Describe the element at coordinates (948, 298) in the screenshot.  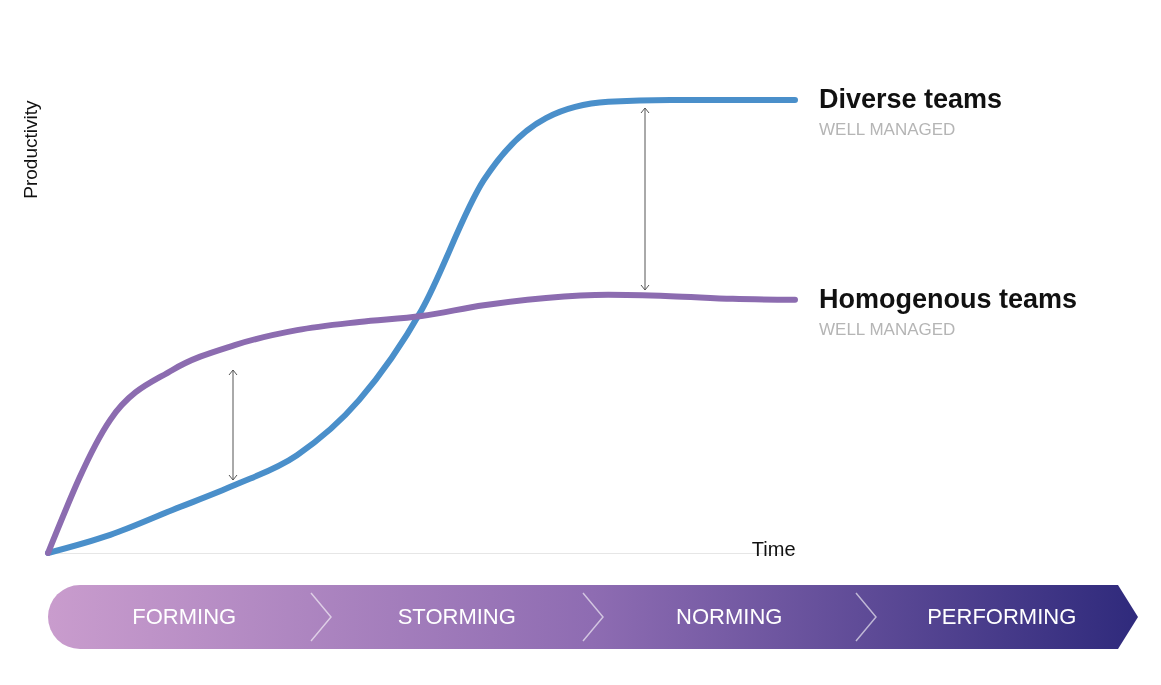
I see `series-label: Homogenous teams` at that location.